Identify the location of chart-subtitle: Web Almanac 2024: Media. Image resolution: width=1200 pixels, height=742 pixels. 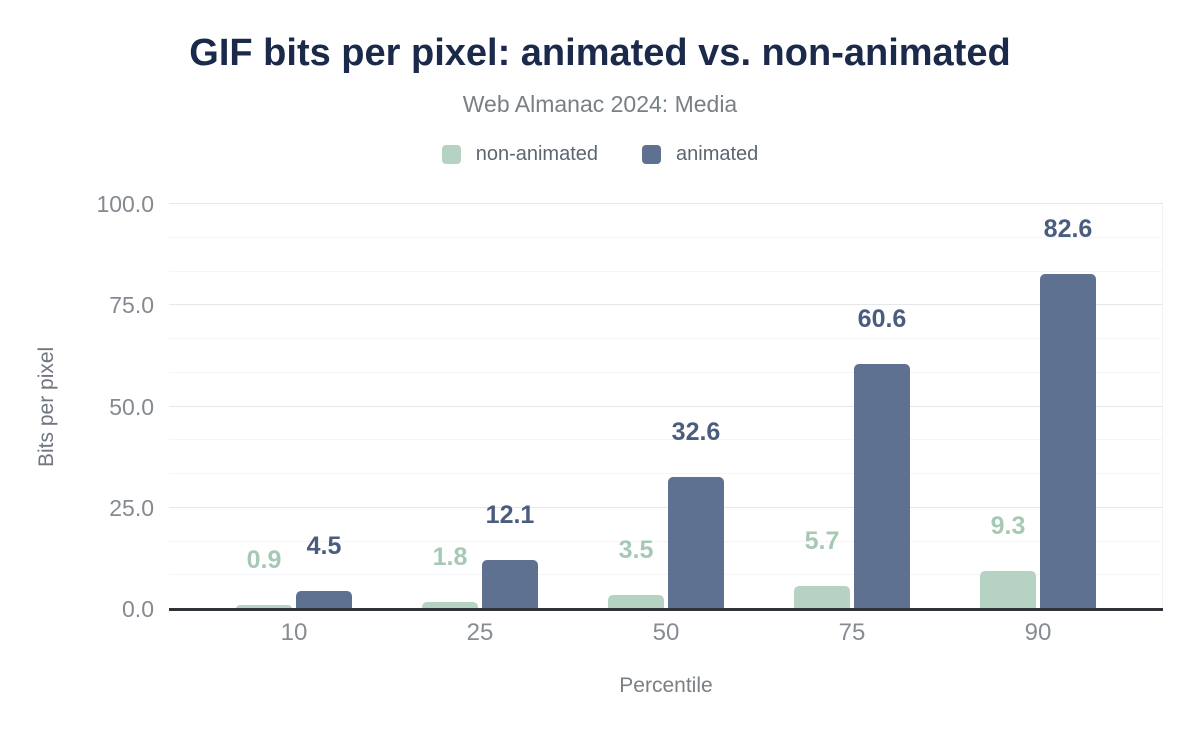
(600, 104).